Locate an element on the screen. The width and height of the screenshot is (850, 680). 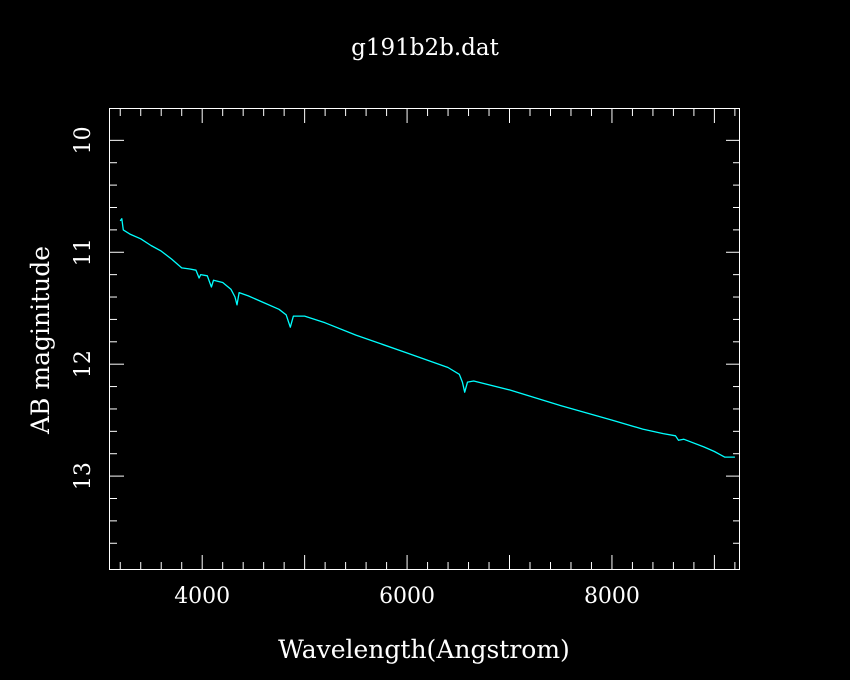
x-tick-label: 8000 is located at coordinates (612, 596).